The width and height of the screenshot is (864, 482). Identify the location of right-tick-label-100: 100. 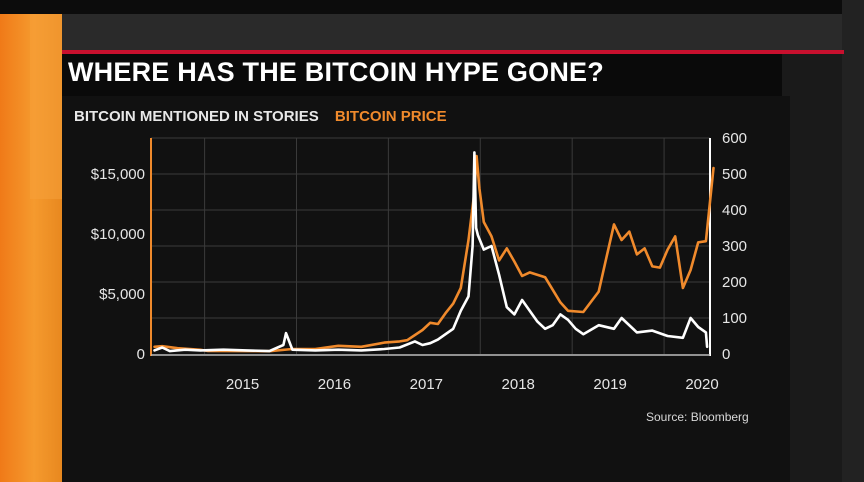
(734, 318).